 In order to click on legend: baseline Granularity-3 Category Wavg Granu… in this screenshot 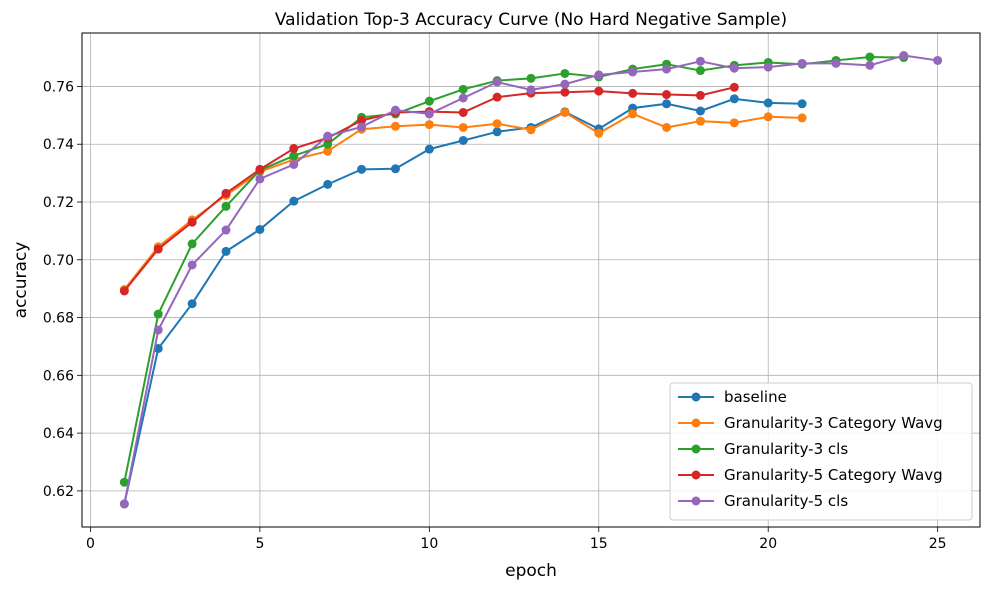, I will do `click(821, 451)`.